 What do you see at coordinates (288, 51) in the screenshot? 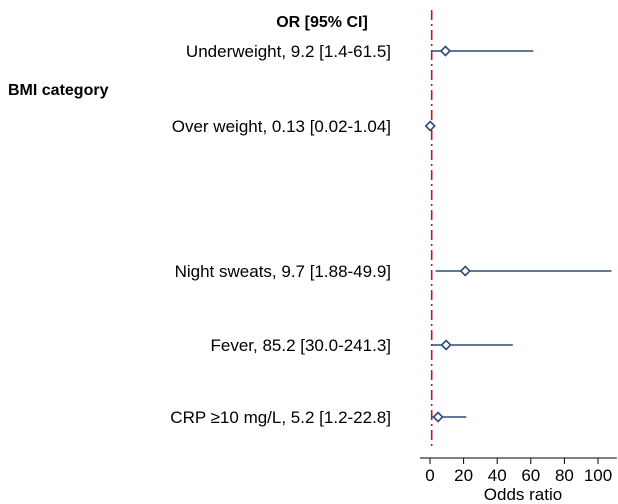
I see `row-label: Underweight, 9.2 [1.4-61.5]` at bounding box center [288, 51].